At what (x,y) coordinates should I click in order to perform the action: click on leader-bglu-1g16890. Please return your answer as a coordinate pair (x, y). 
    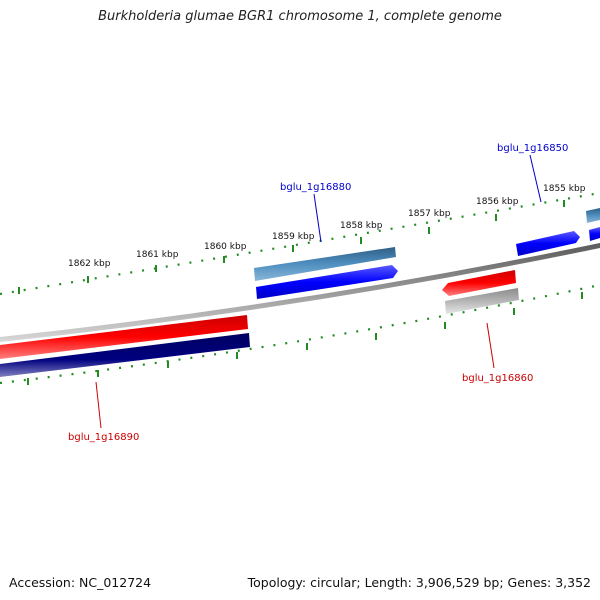
    Looking at the image, I should click on (98, 405).